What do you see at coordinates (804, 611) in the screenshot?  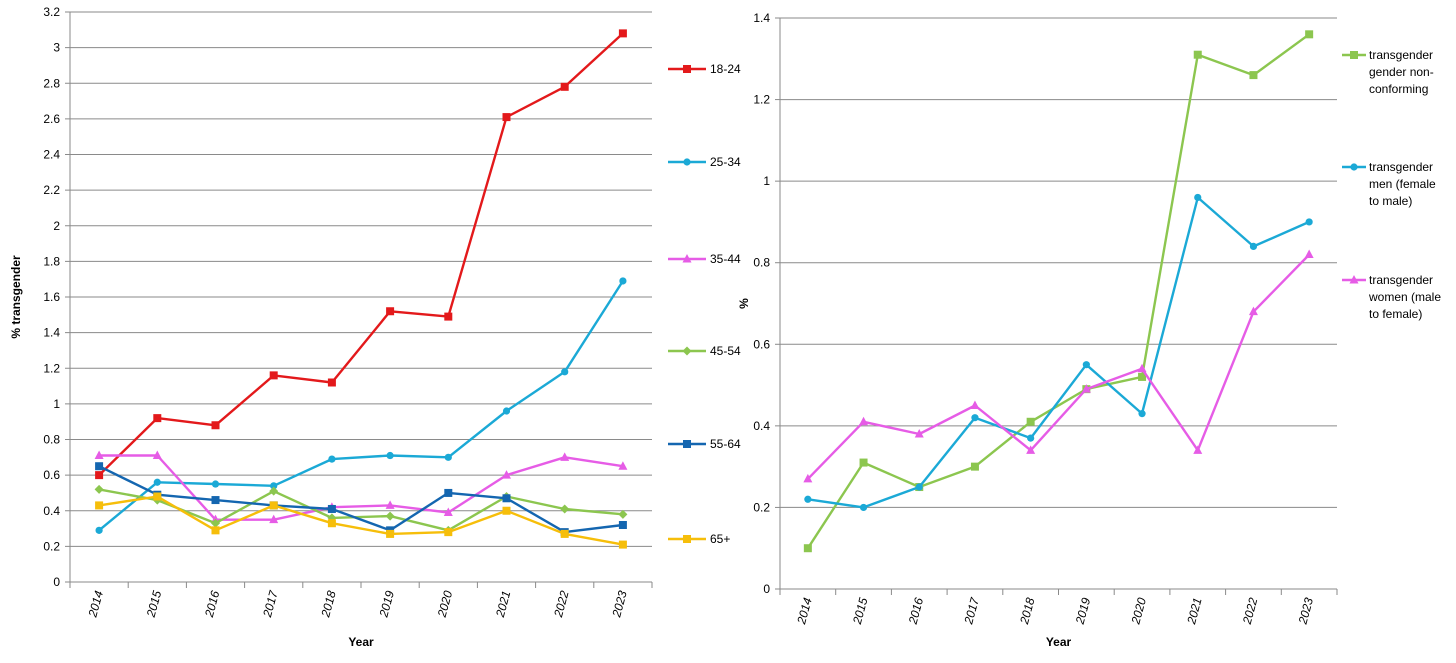 I see `x-tick-label: 2014` at bounding box center [804, 611].